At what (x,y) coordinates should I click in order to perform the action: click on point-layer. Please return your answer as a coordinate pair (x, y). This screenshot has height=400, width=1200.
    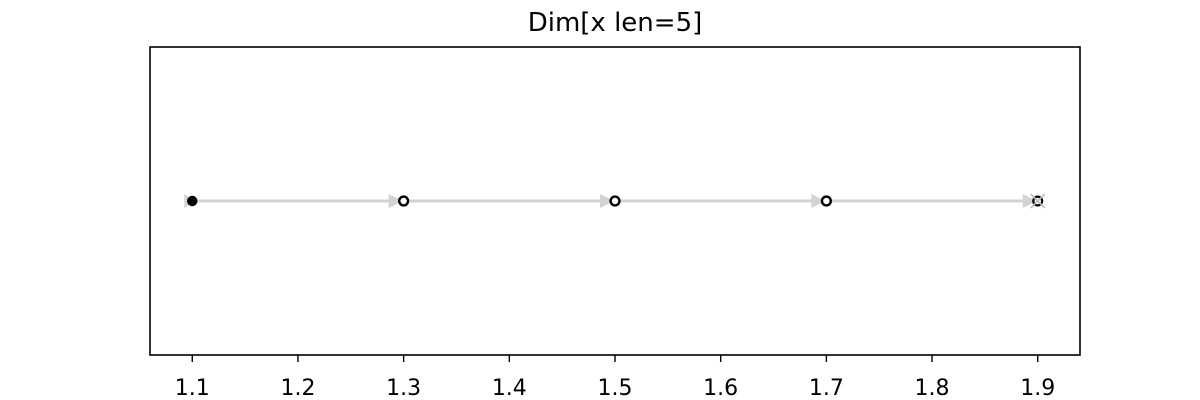
    Looking at the image, I should click on (616, 201).